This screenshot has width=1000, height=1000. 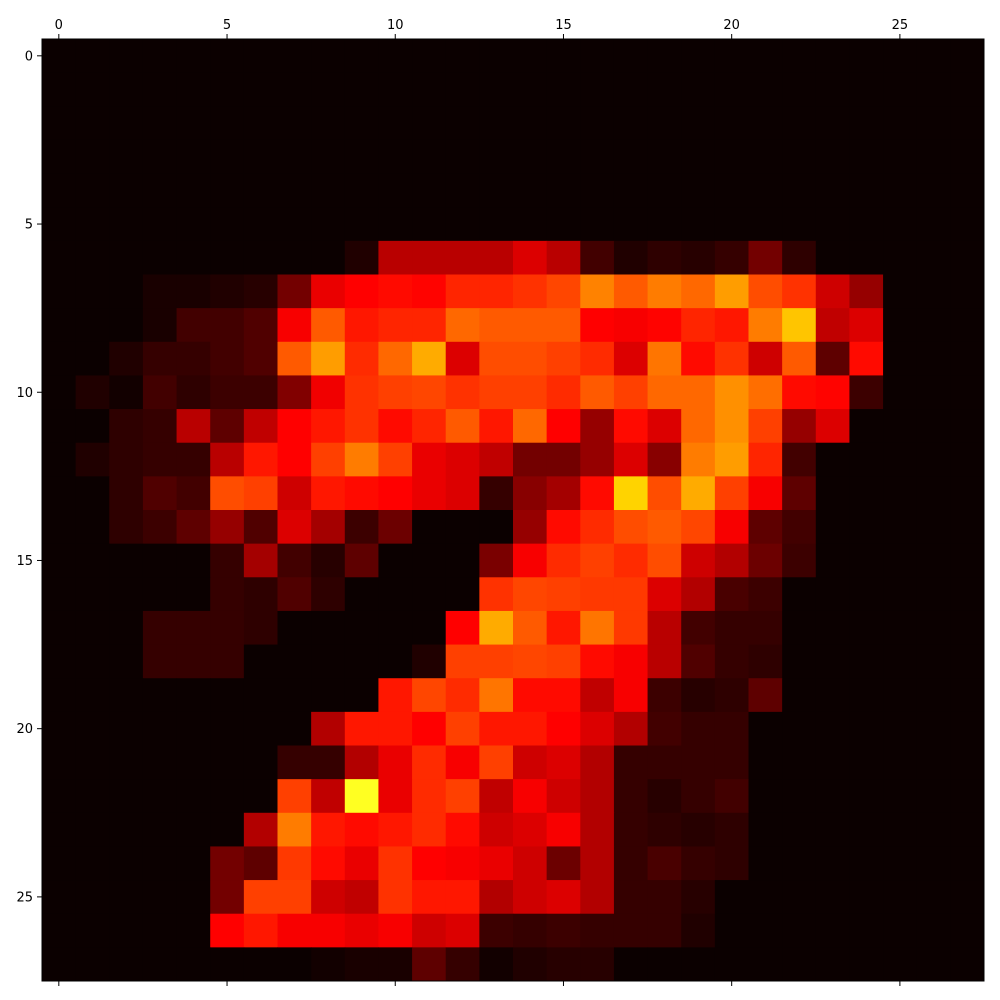 I want to click on x-tick-label: 15, so click(x=563, y=25).